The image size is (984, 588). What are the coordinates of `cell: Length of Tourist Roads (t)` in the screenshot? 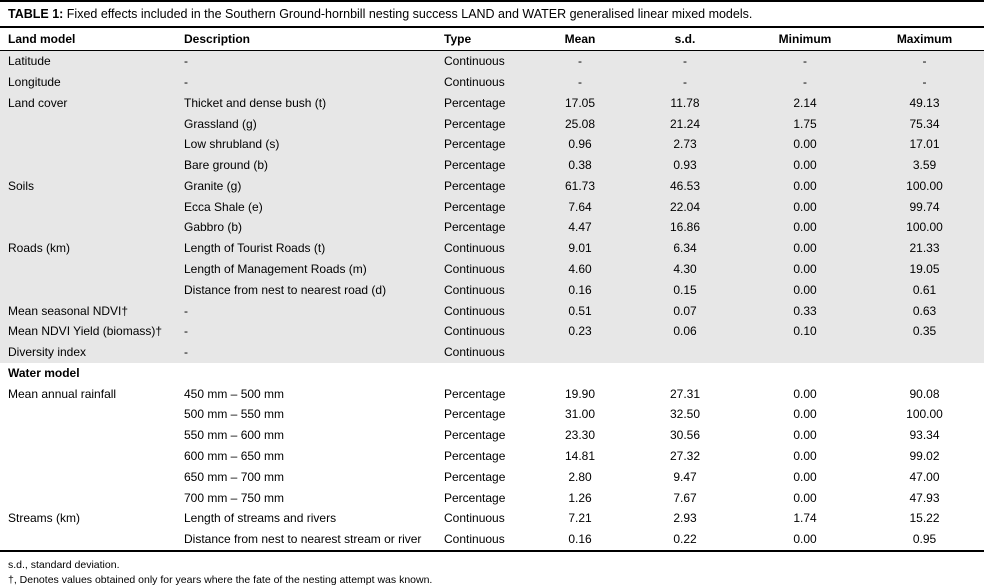 It's located at (310, 248).